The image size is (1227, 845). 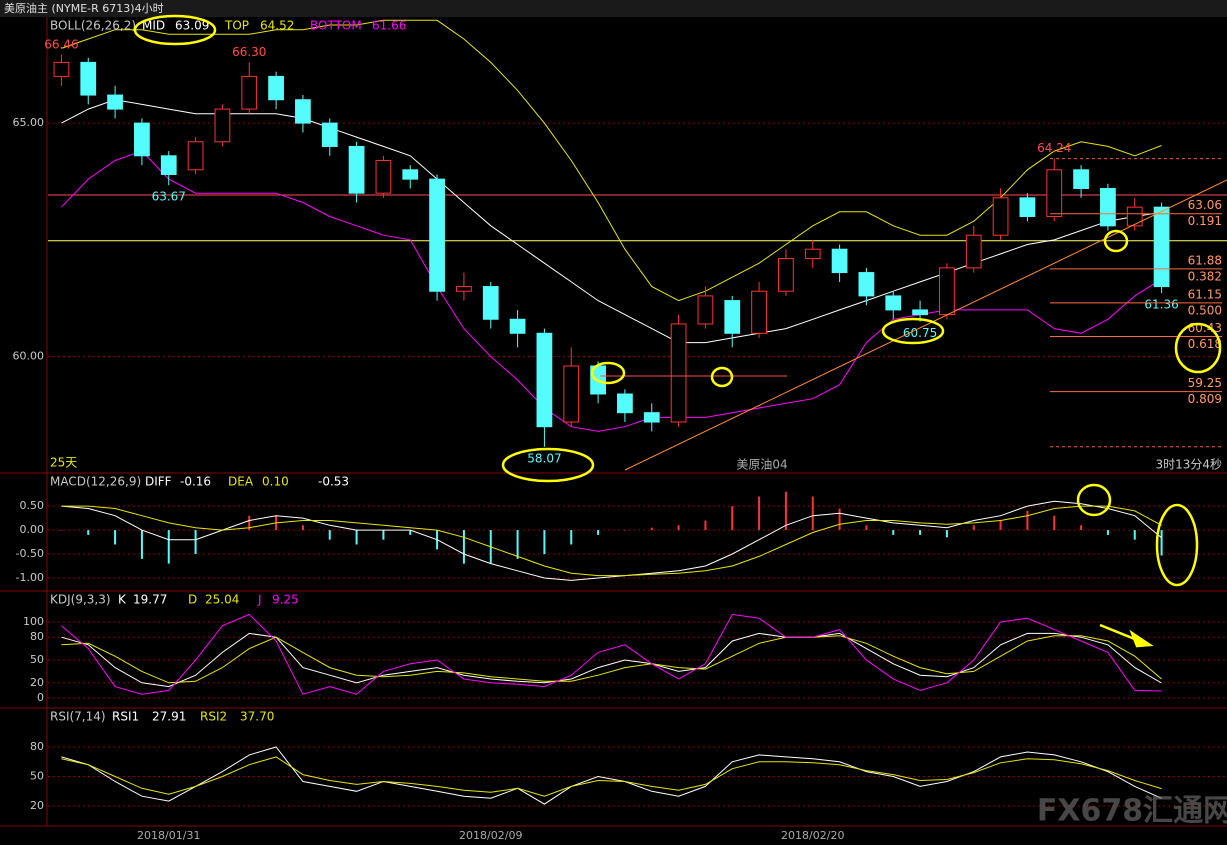 I want to click on watermark: FX678汇通网, so click(x=1132, y=811).